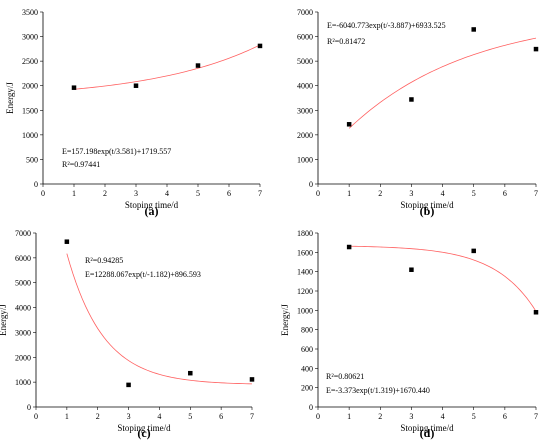 The image size is (550, 447). I want to click on fit-annotation: E=12288.067exp(t/-1.182)+896.593, so click(143, 274).